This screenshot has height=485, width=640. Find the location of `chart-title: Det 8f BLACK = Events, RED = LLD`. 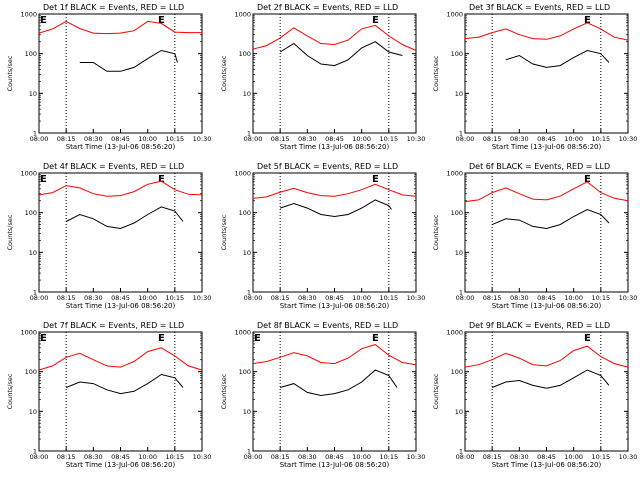

chart-title: Det 8f BLACK = Events, RED = LLD is located at coordinates (327, 325).